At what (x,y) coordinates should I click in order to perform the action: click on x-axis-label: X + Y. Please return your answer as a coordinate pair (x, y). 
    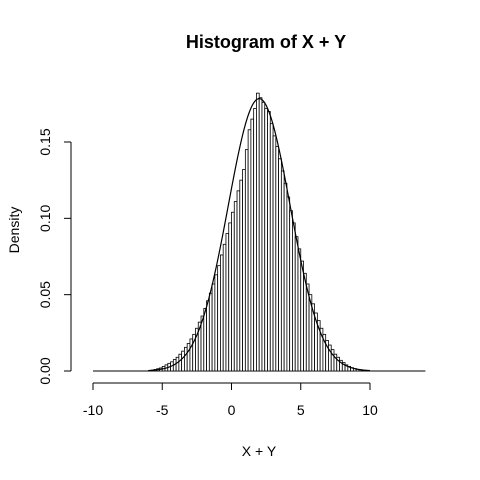
    Looking at the image, I should click on (259, 451).